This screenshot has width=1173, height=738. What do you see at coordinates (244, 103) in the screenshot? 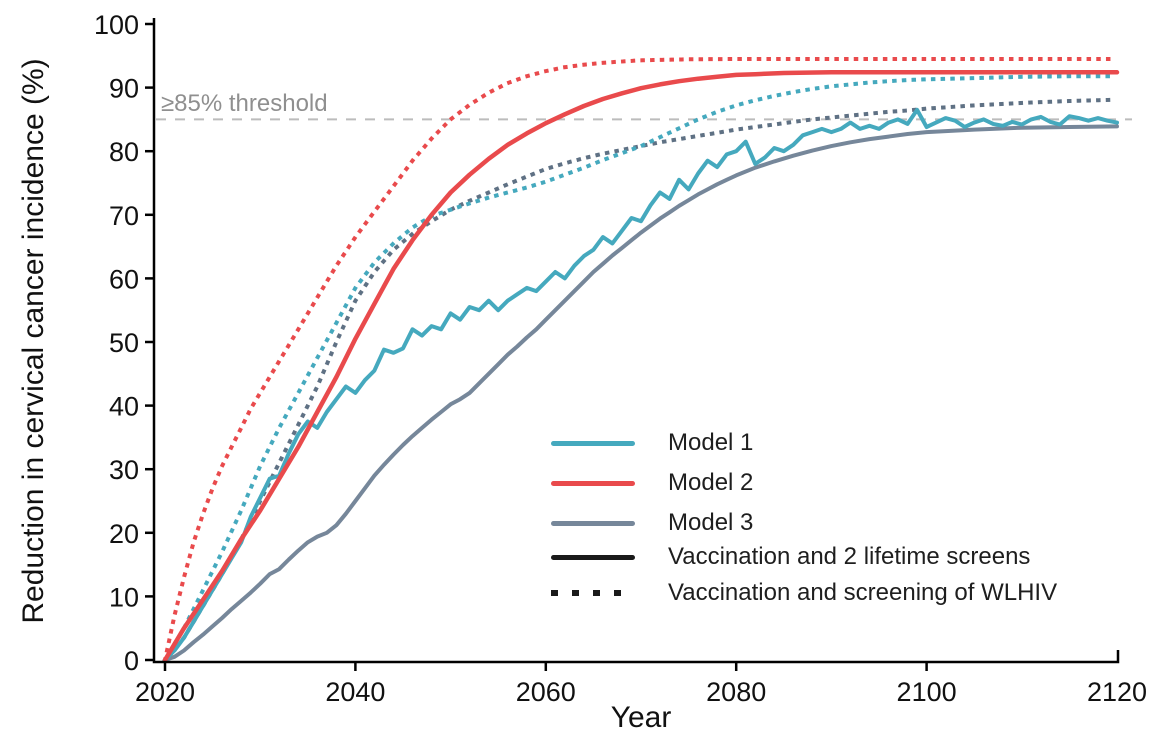
I see `threshold-label: ≥85% threshold` at bounding box center [244, 103].